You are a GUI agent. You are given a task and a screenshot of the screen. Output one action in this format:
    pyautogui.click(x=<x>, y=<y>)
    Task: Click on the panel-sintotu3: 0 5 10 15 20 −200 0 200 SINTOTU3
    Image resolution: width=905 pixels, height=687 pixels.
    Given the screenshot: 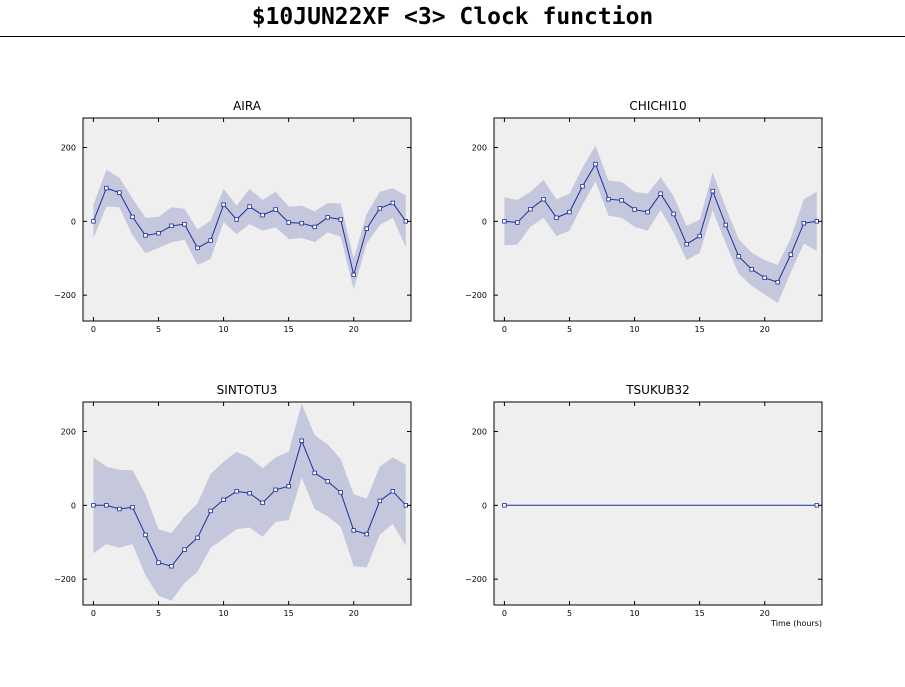 What is the action you would take?
    pyautogui.click(x=233, y=500)
    